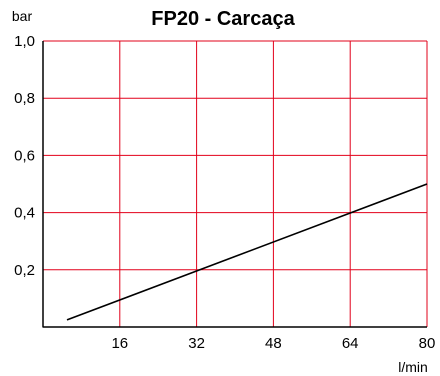  I want to click on x-axis-unit-label: l/min, so click(413, 367).